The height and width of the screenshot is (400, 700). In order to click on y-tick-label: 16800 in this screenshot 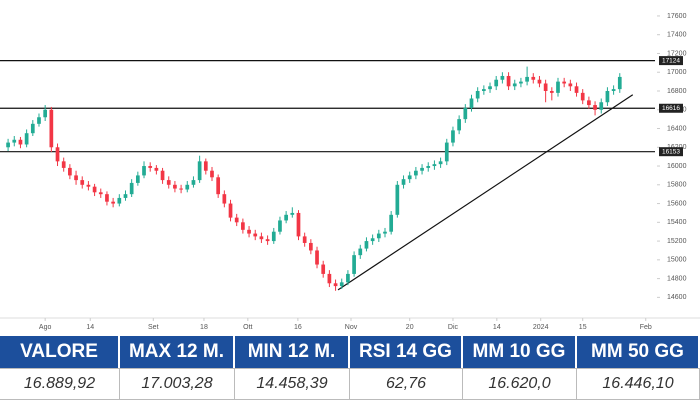, I will do `click(677, 91)`.